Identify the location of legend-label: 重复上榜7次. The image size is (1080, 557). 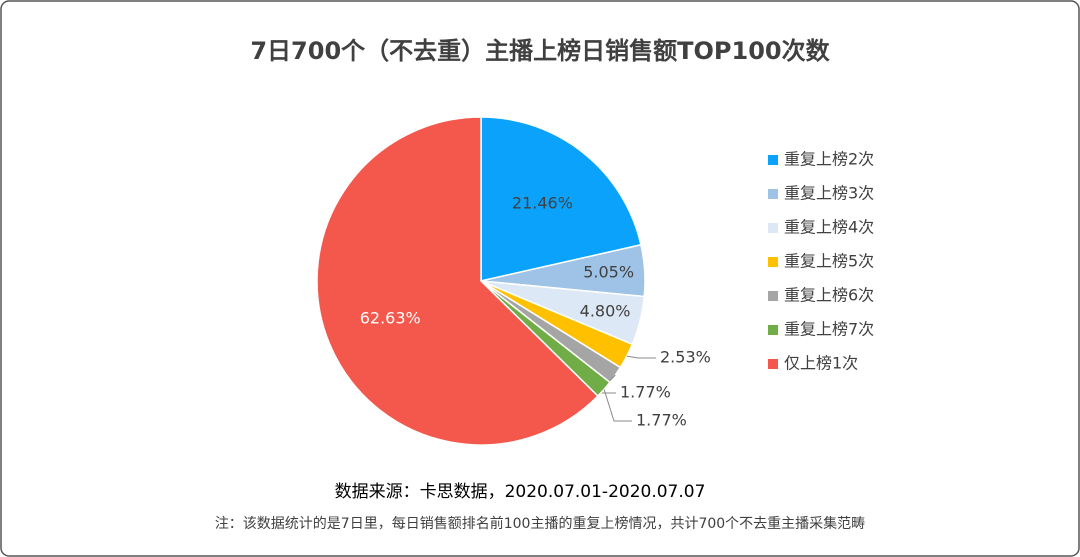
(829, 329).